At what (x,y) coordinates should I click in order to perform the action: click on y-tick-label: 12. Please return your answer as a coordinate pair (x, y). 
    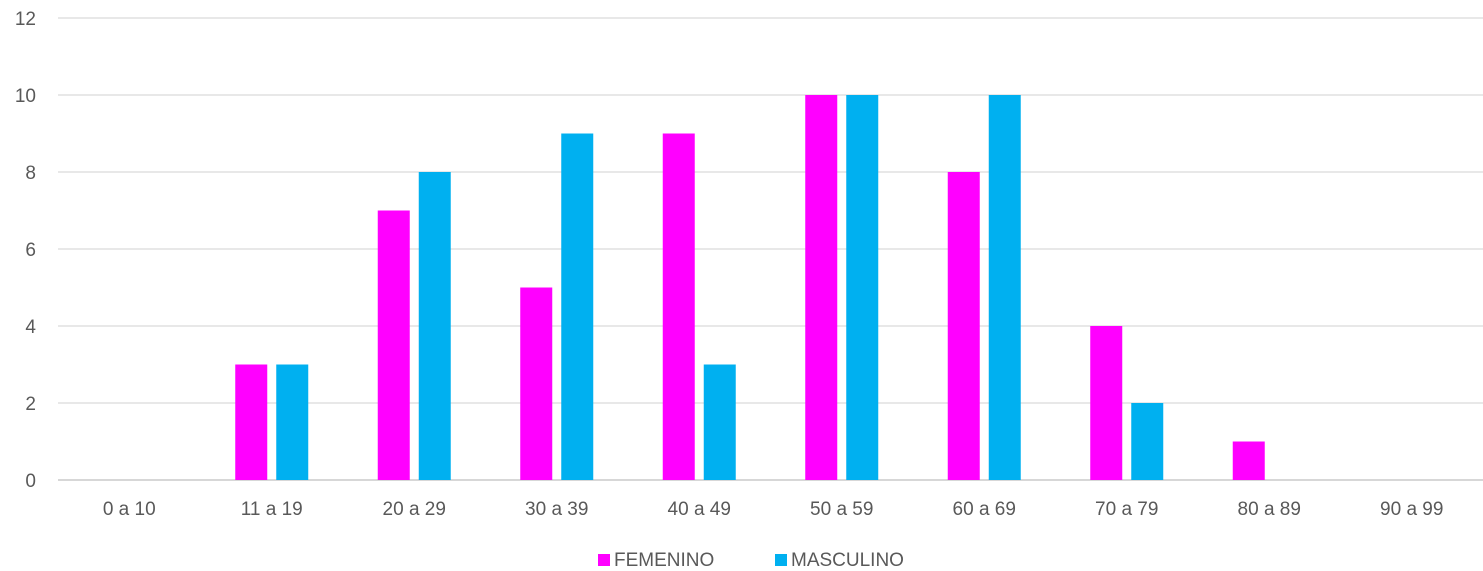
    Looking at the image, I should click on (25, 19).